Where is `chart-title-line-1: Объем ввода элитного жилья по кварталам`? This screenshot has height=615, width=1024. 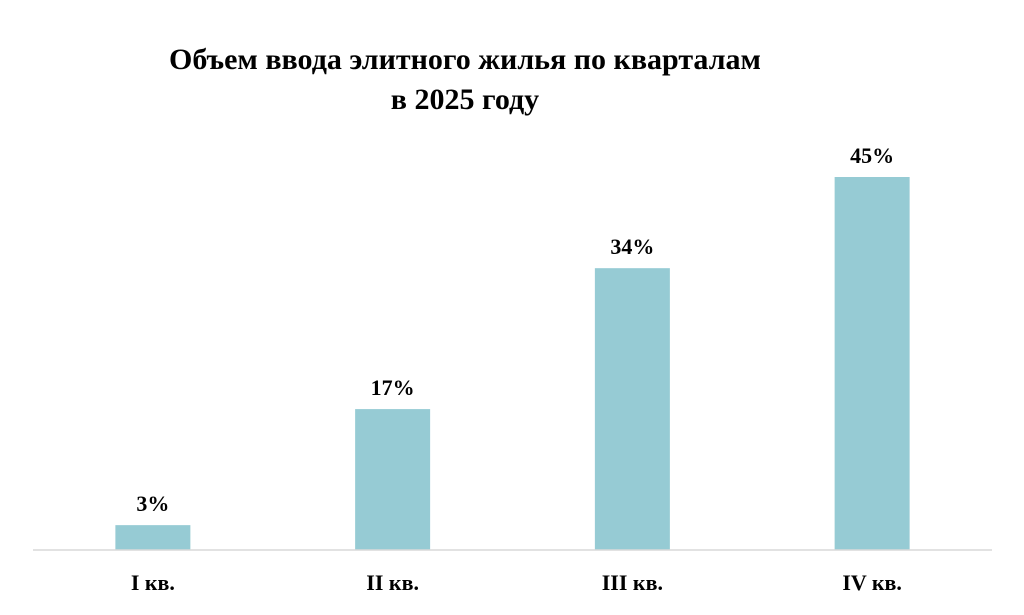 chart-title-line-1: Объем ввода элитного жилья по кварталам is located at coordinates (465, 59).